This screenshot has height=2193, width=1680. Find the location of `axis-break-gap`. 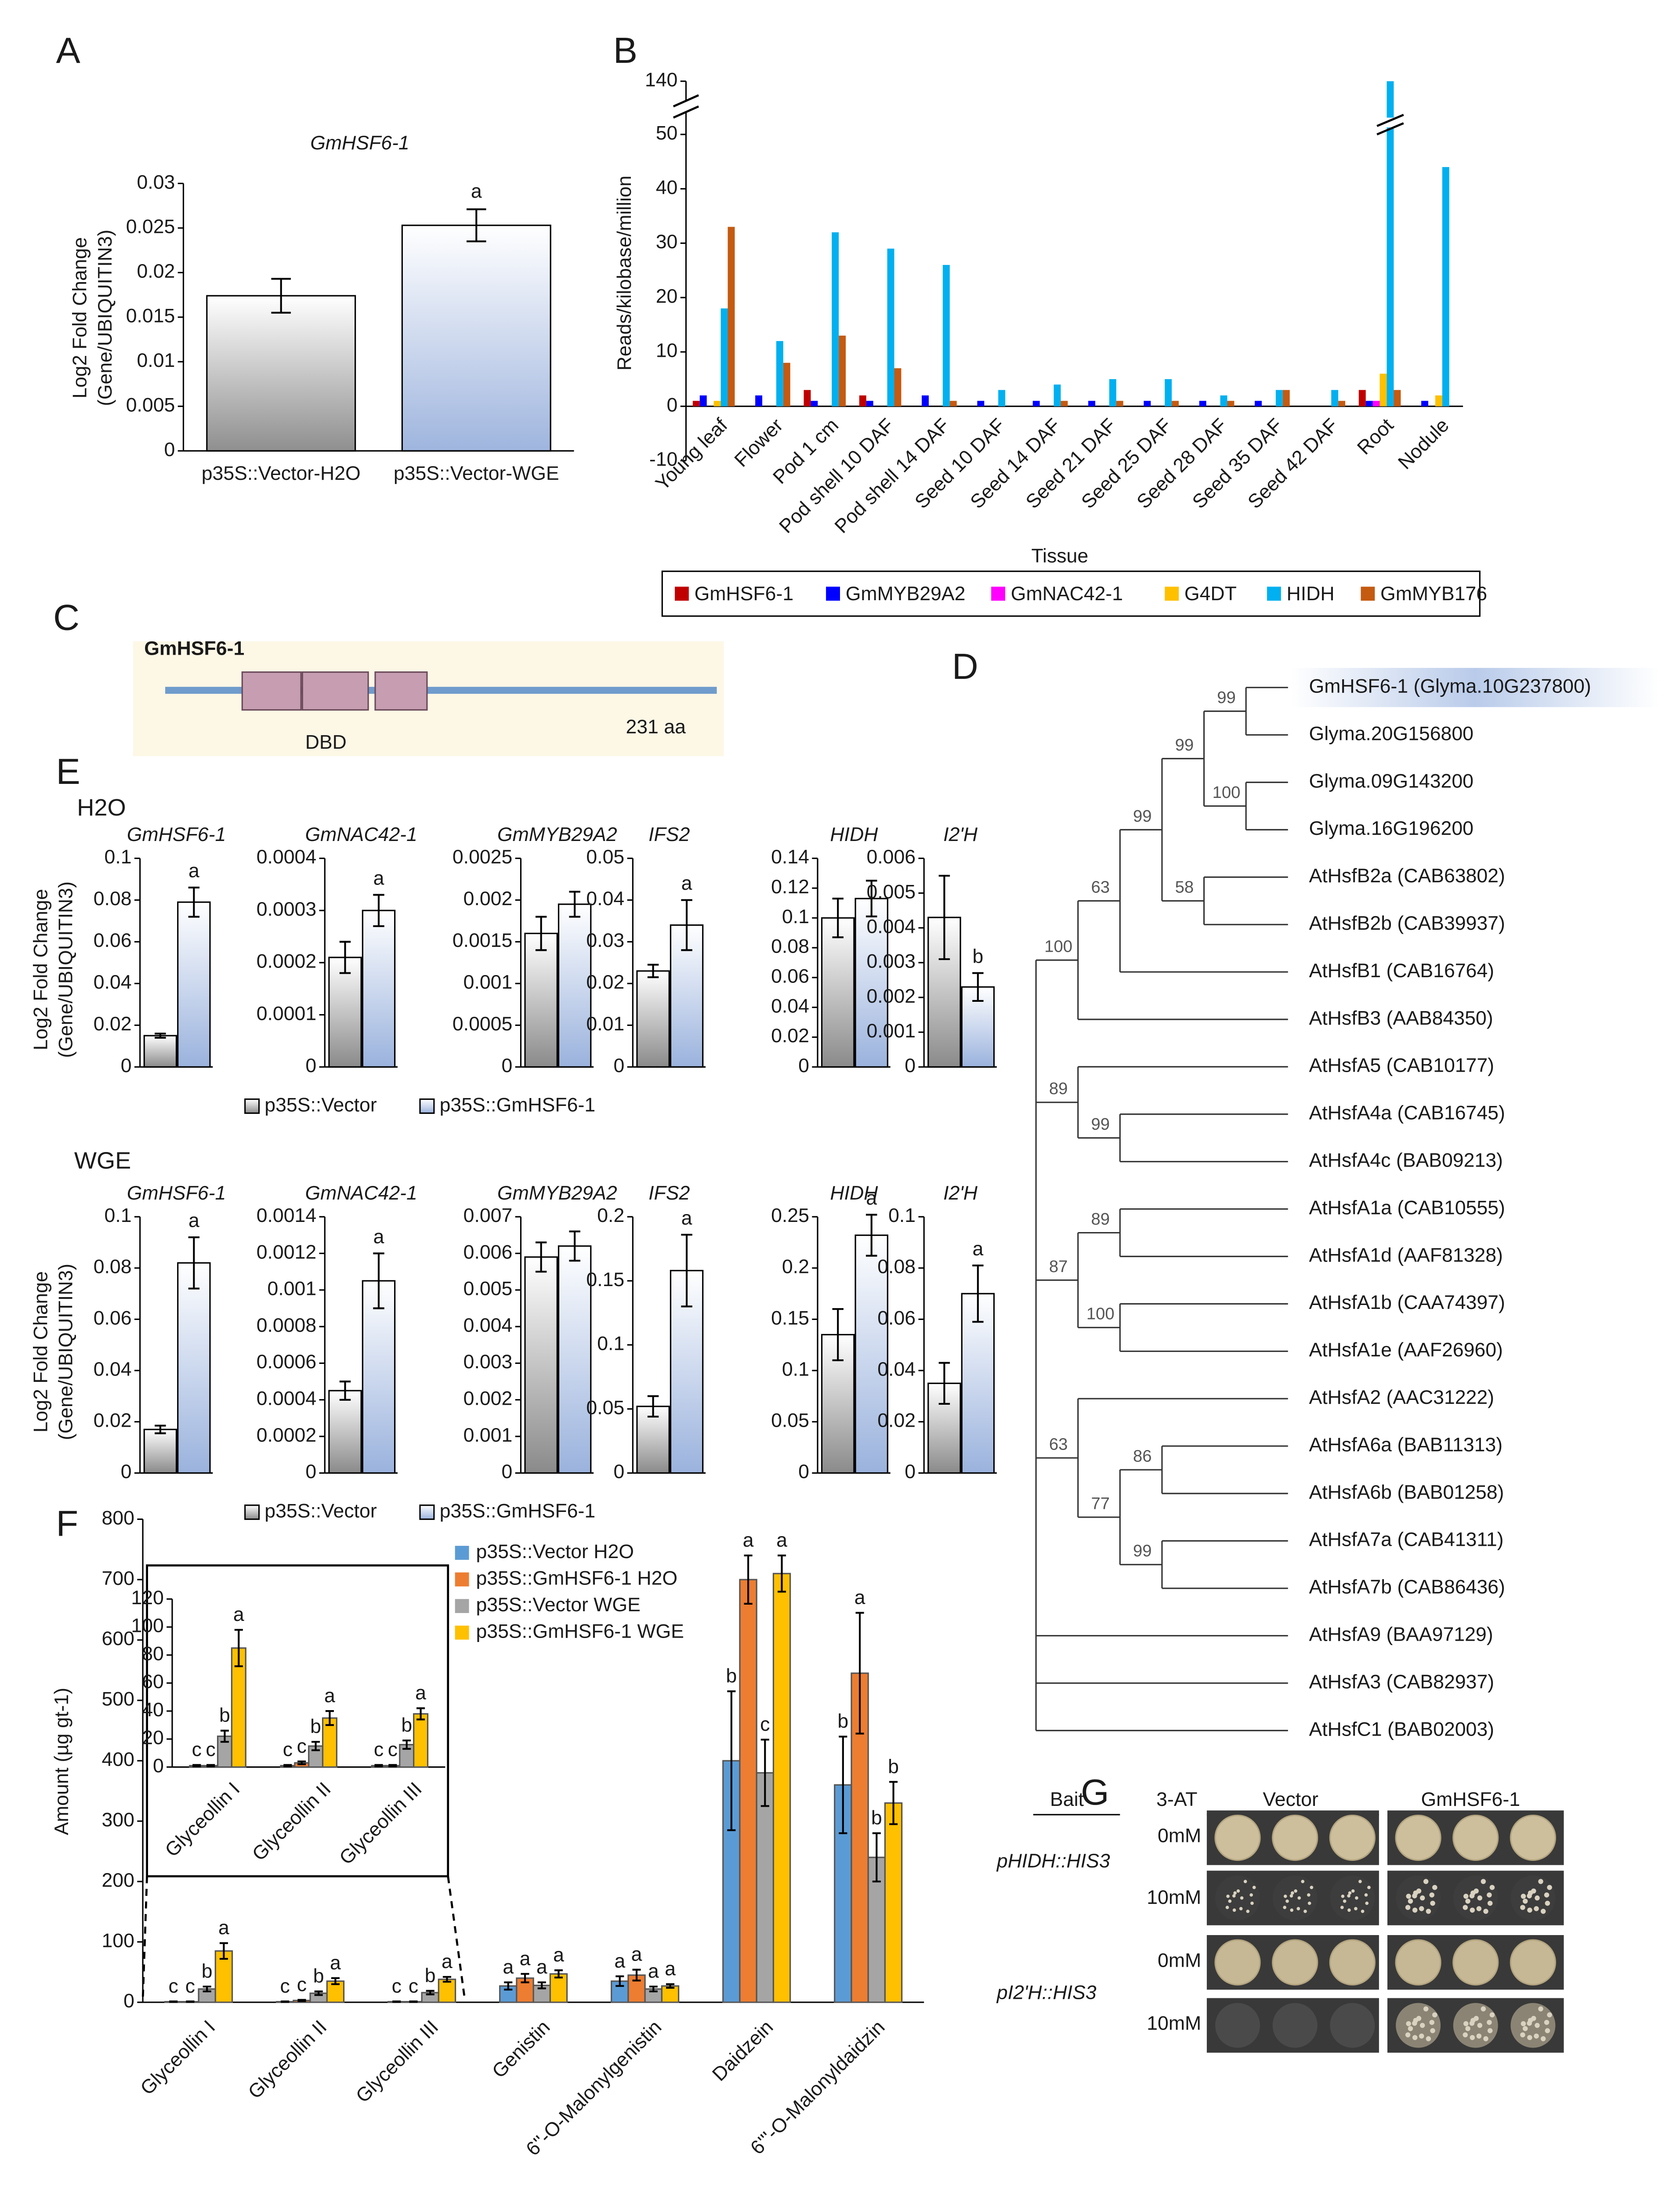

axis-break-gap is located at coordinates (685, 107).